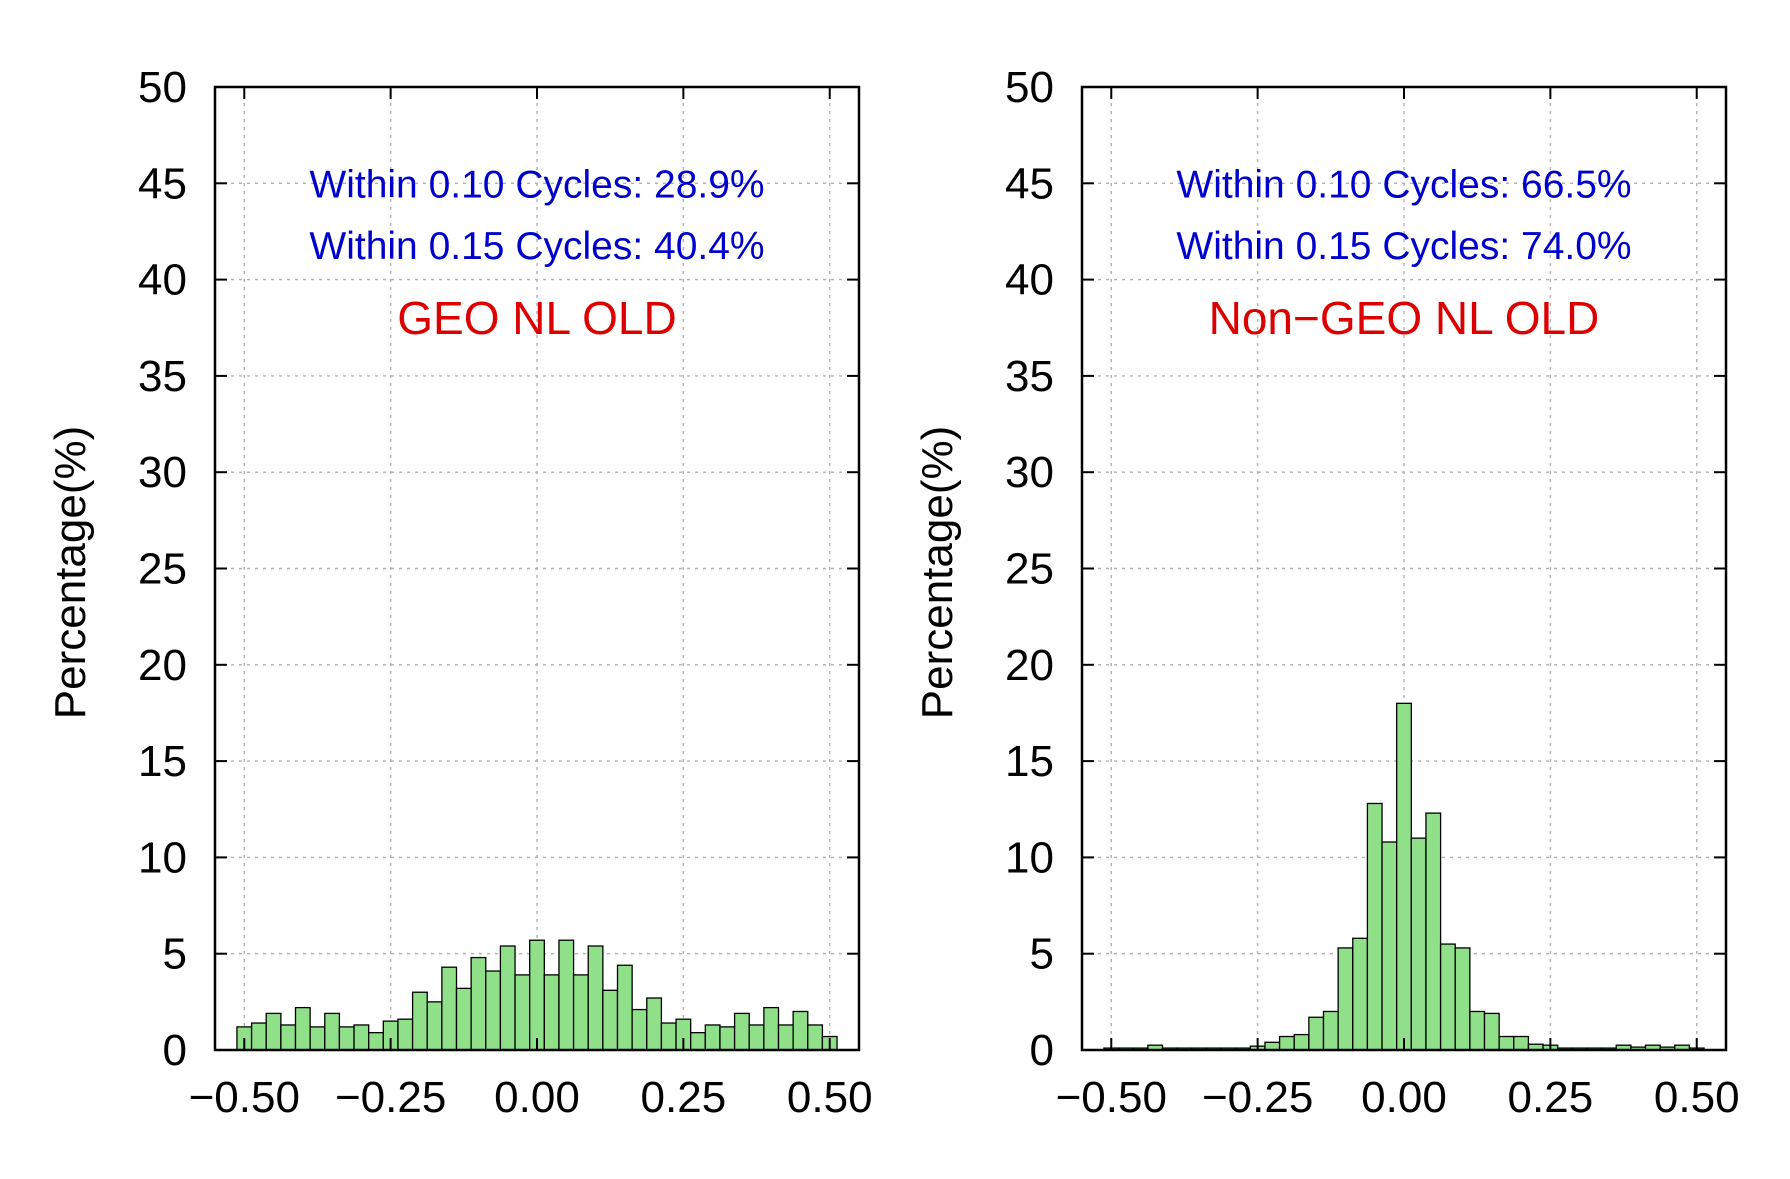 This screenshot has width=1790, height=1179. Describe the element at coordinates (1404, 318) in the screenshot. I see `right-panel-title: Non−GEO NL OLD` at that location.